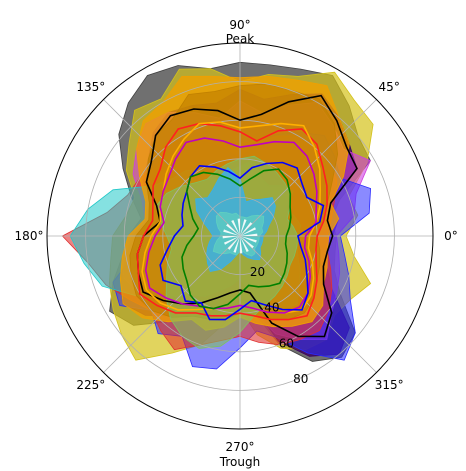  Describe the element at coordinates (240, 447) in the screenshot. I see `angle-tick-label-270: 270°` at that location.